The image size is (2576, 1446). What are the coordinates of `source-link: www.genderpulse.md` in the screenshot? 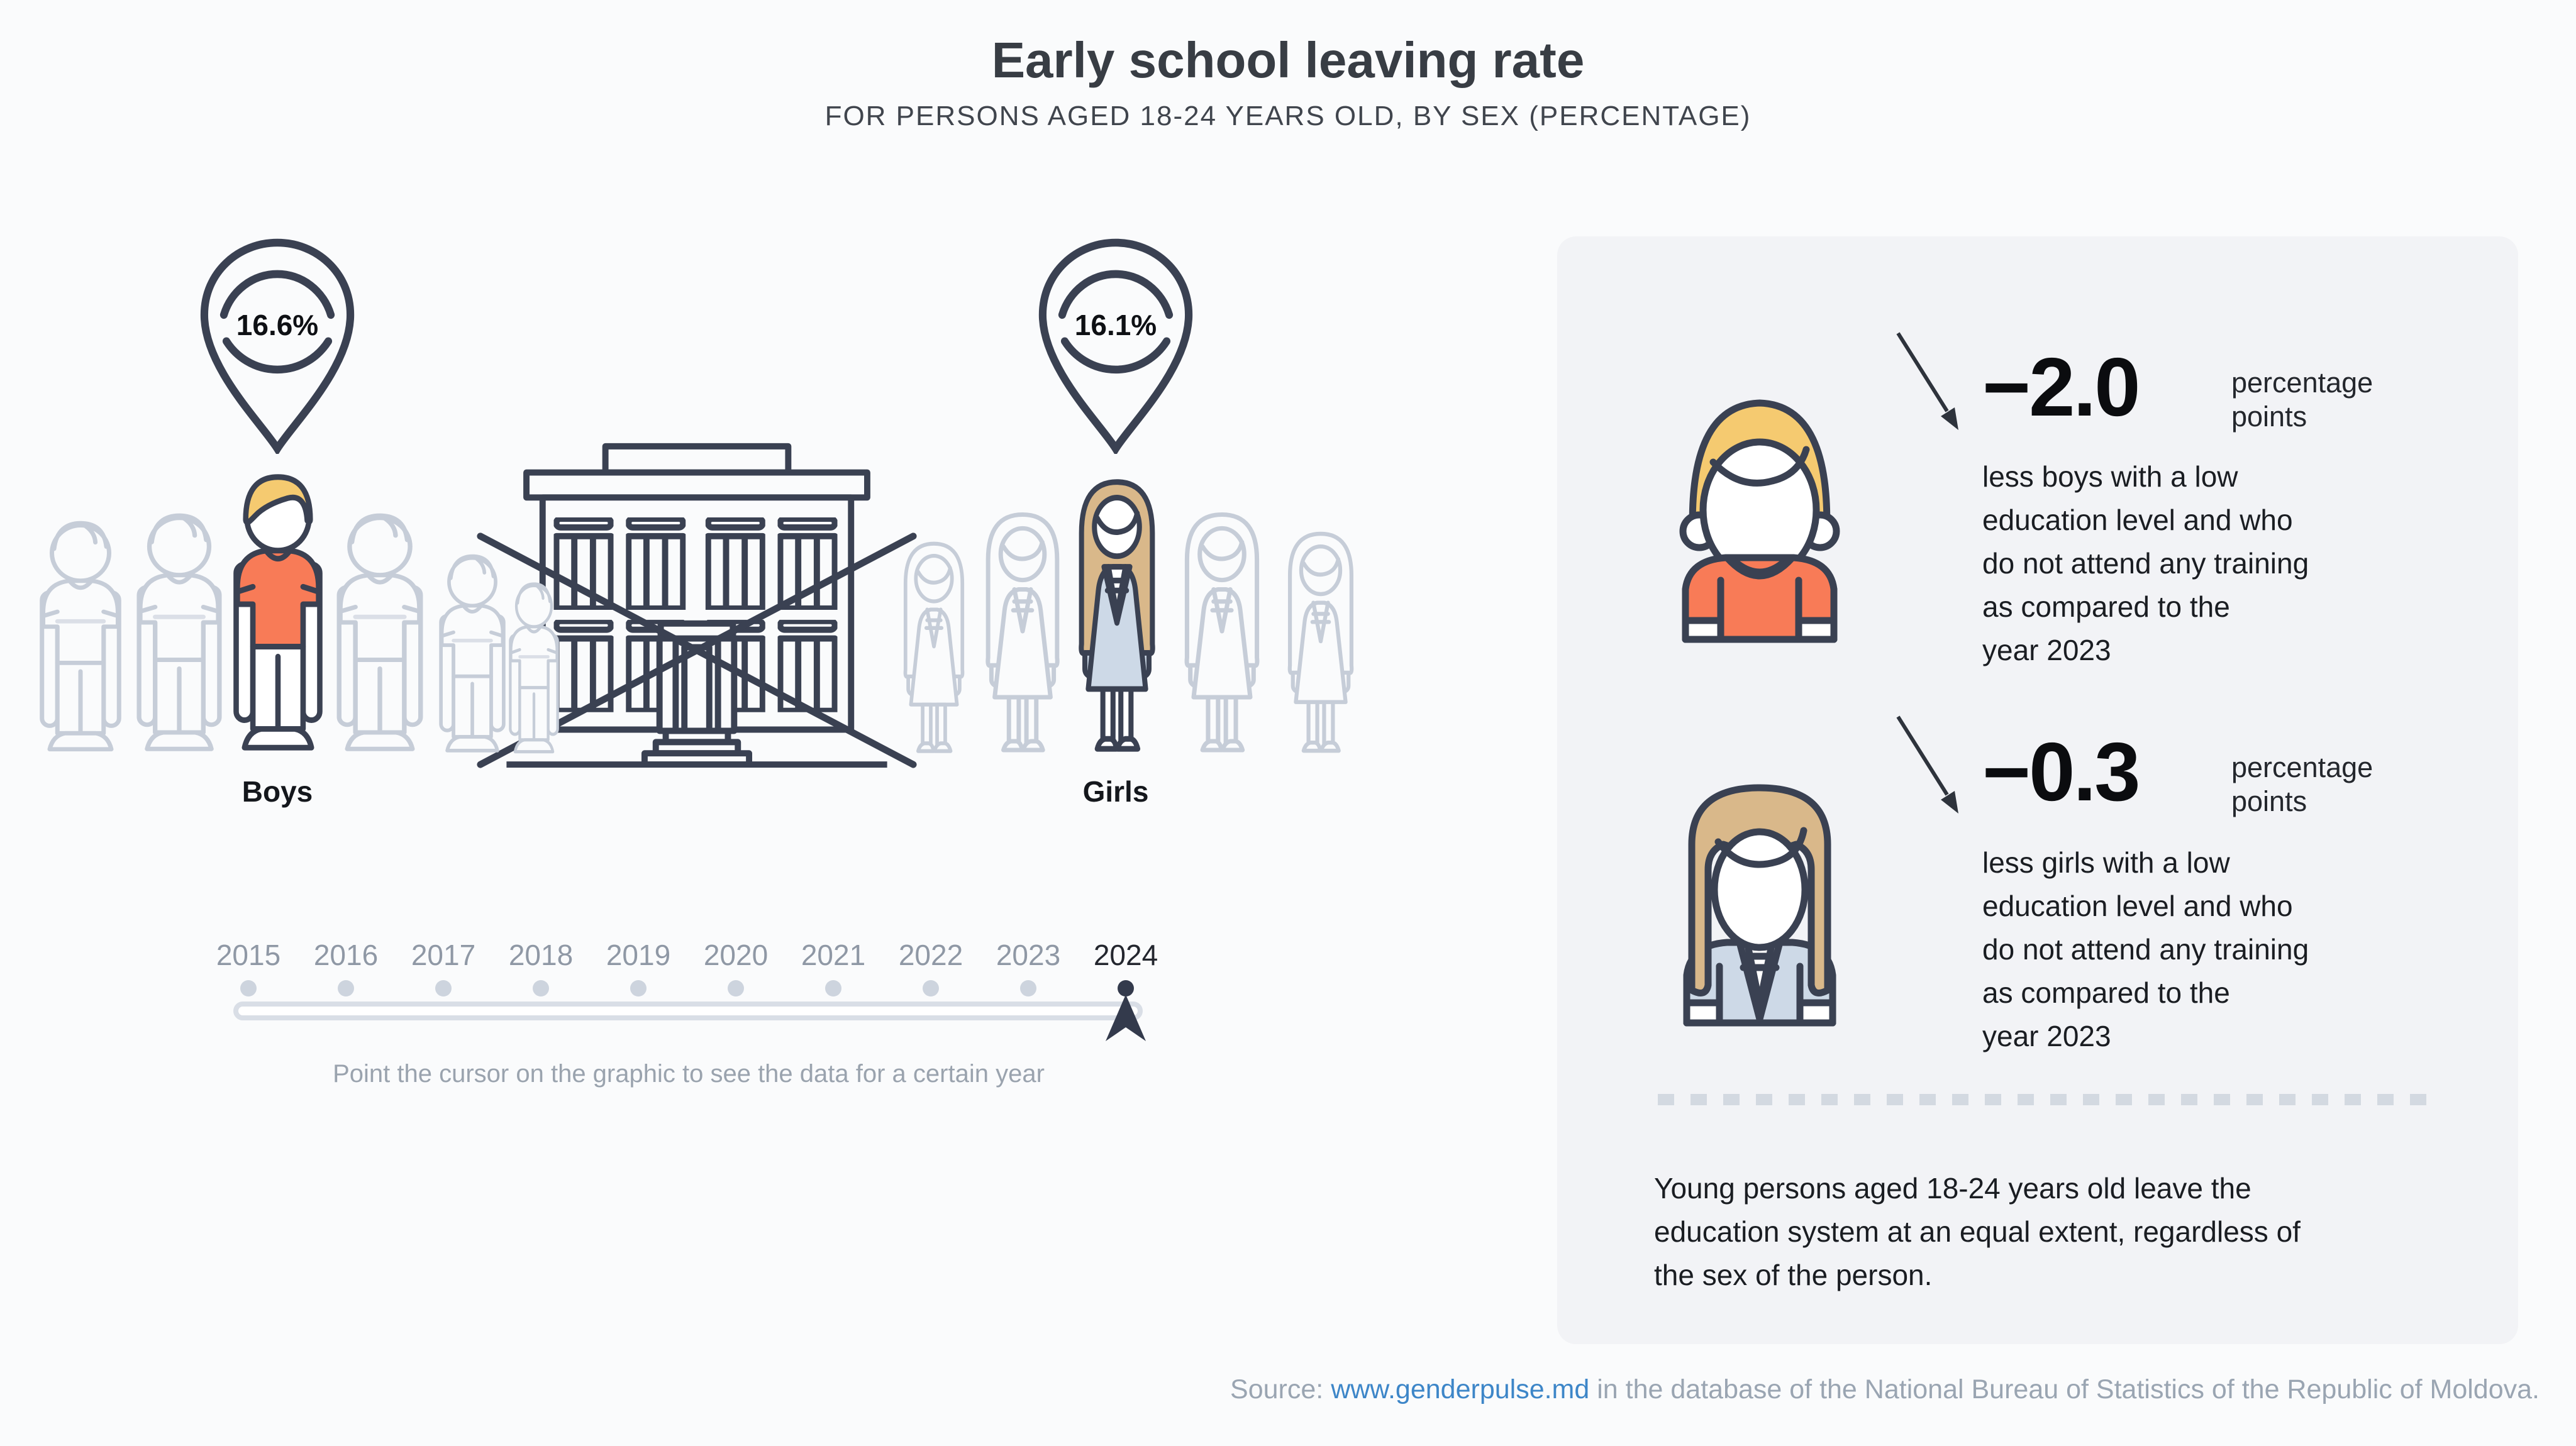 It's located at (1460, 1389).